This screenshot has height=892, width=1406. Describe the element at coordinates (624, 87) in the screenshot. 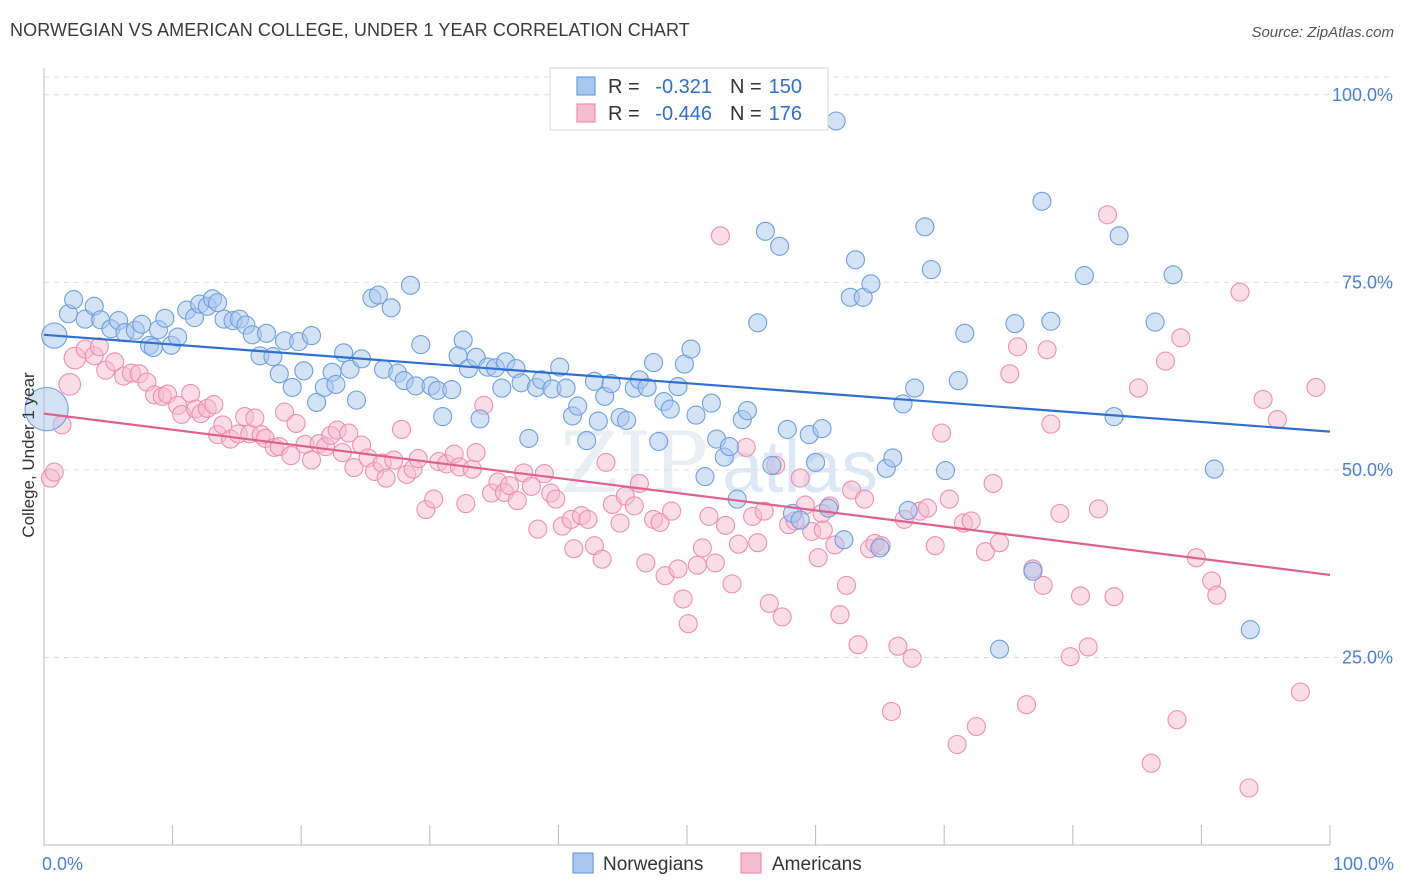

I see `stats-r-label-norwegians: R =` at that location.